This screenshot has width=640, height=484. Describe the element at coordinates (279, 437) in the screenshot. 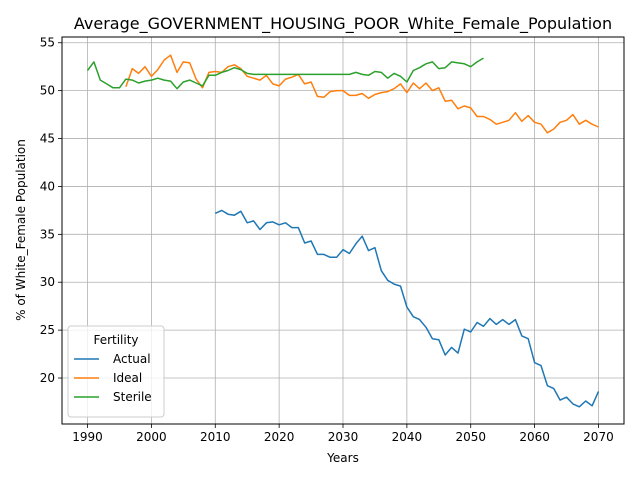

I see `x-tick-label: 2020` at that location.